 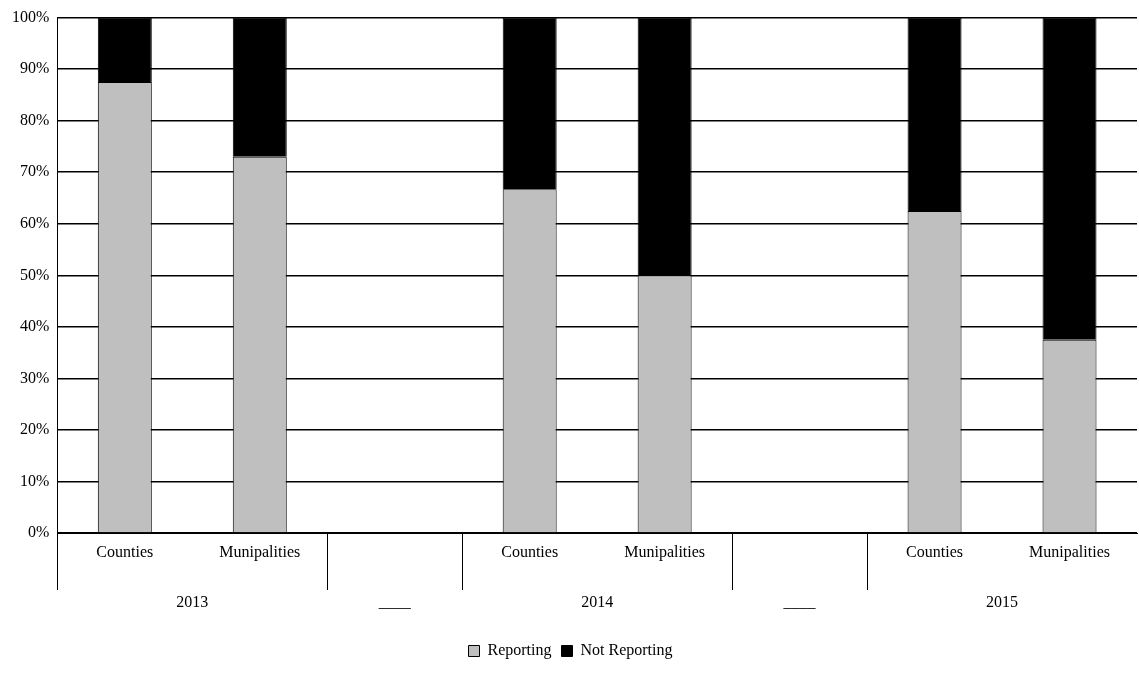 I want to click on y-tick-label: 80%, so click(x=35, y=119).